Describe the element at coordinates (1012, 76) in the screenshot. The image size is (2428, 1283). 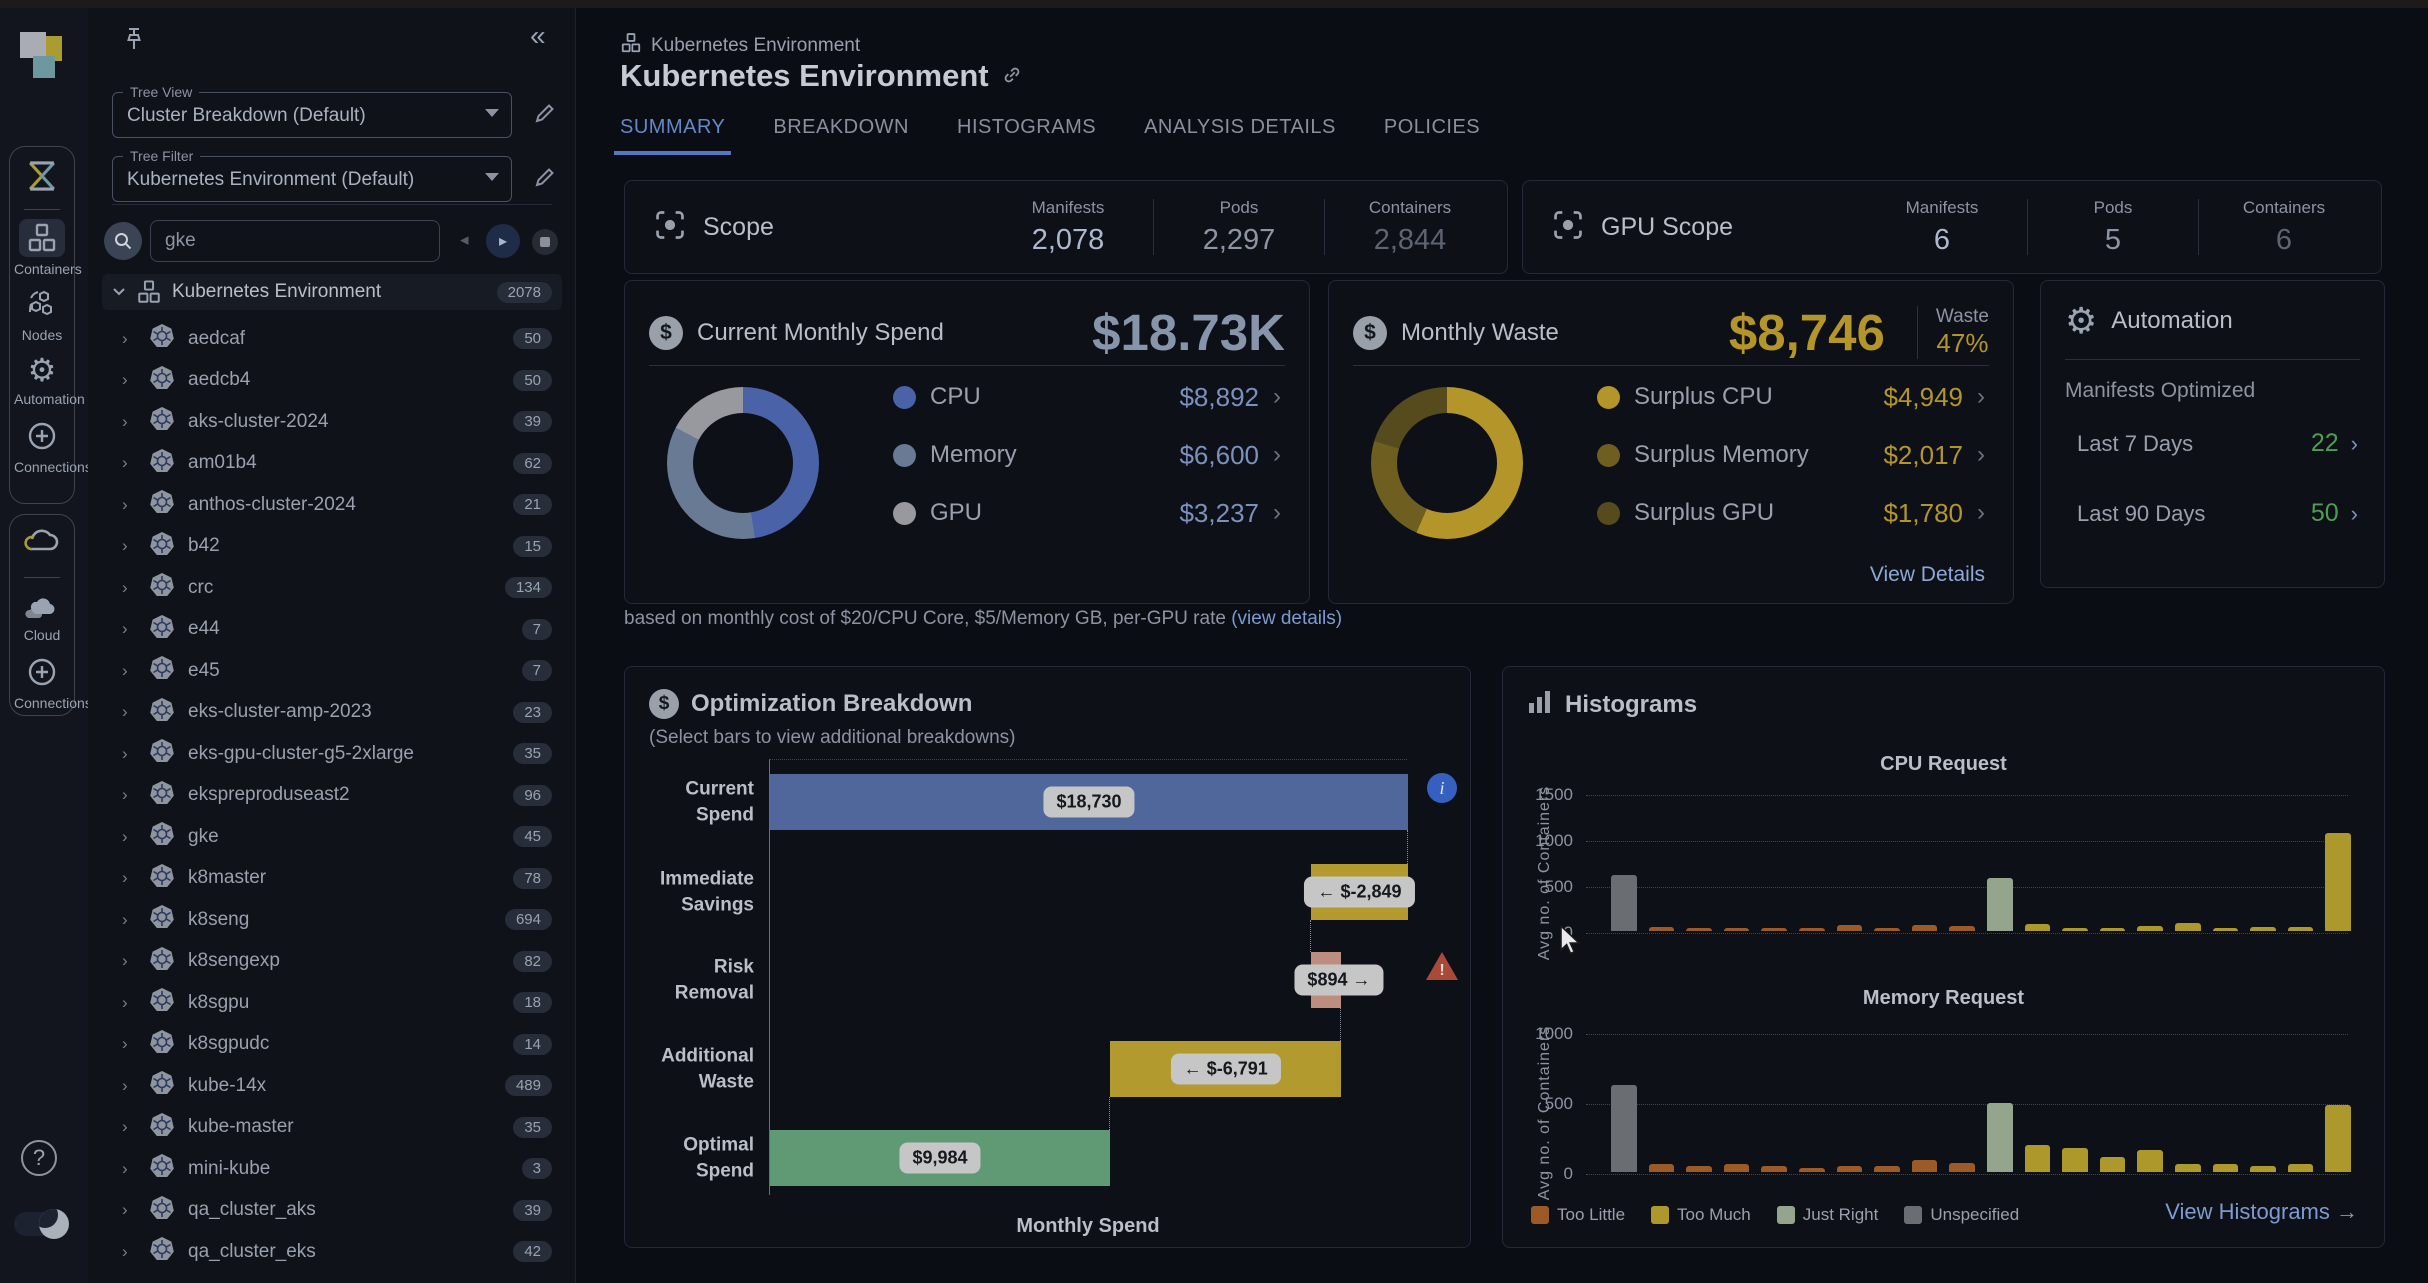
I see `link-icon` at that location.